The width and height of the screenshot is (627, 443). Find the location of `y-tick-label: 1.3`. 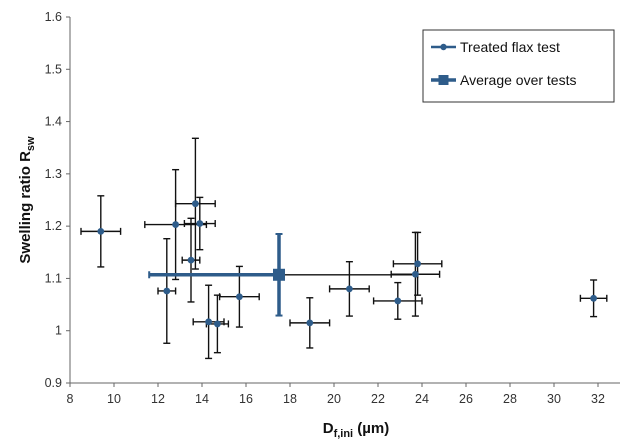

y-tick-label: 1.3 is located at coordinates (53, 174).